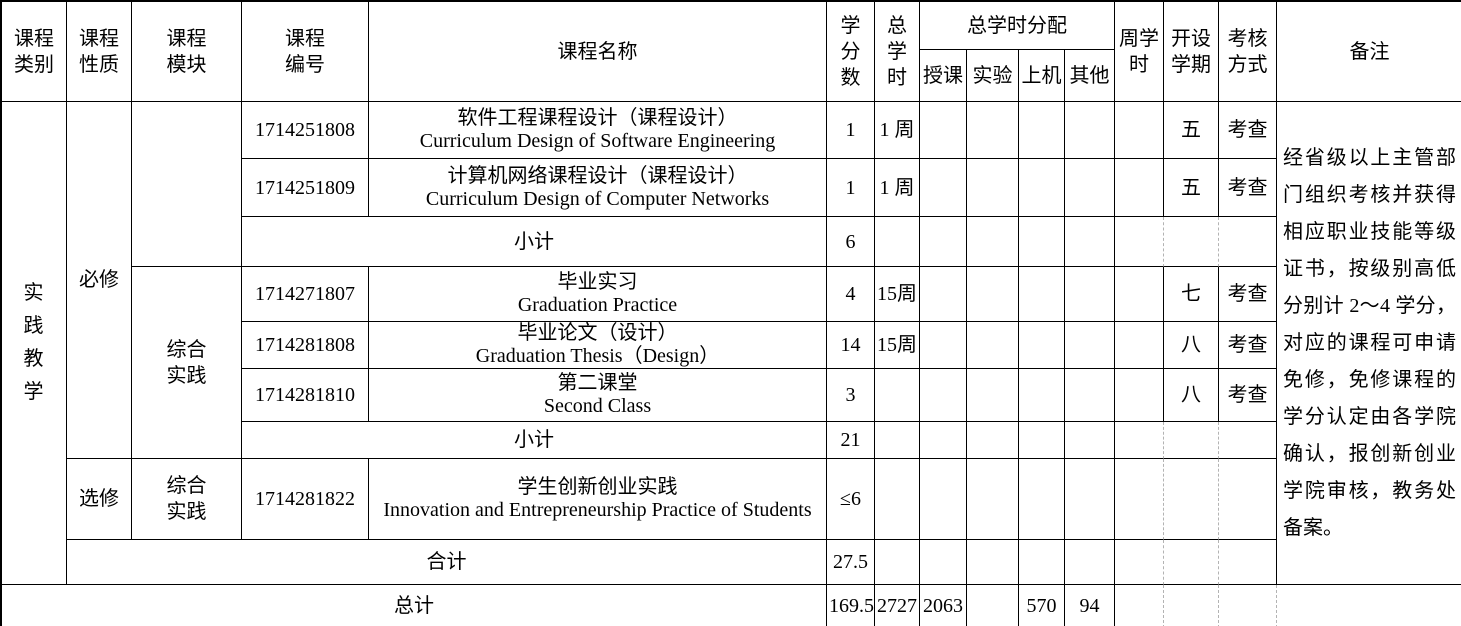 This screenshot has height=626, width=1461. I want to click on subtotal-other, so click(1090, 440).